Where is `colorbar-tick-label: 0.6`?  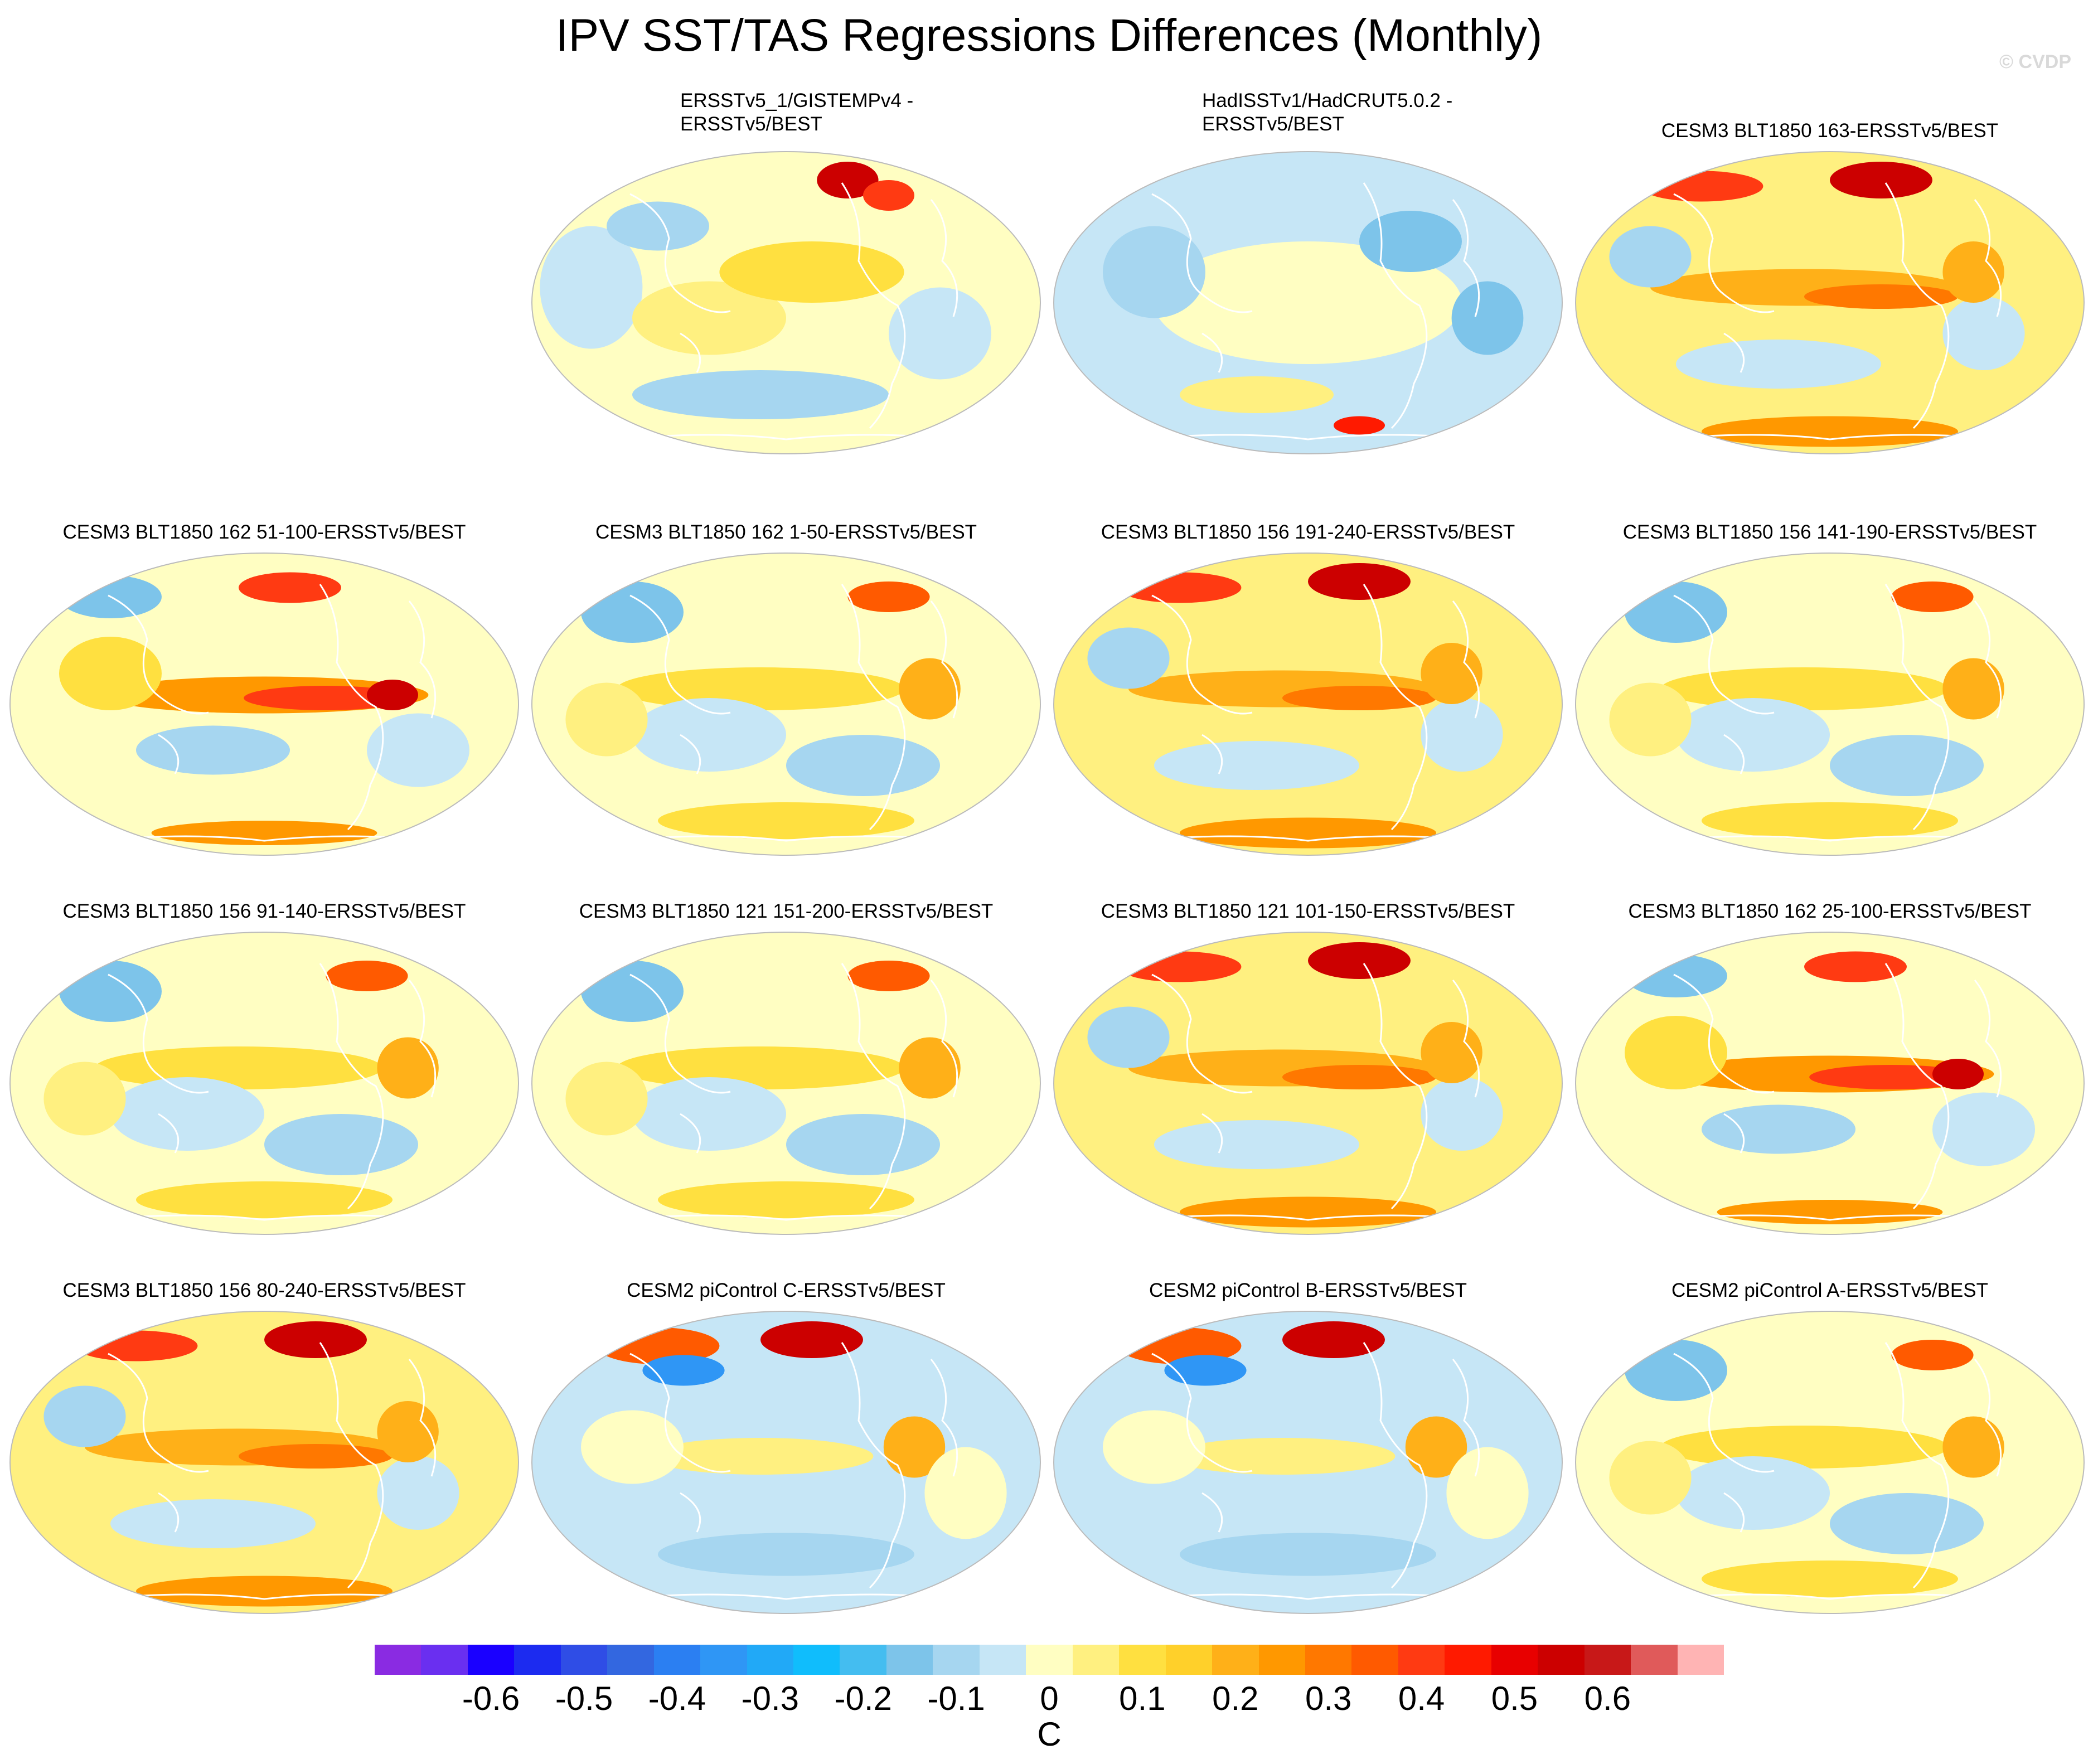 colorbar-tick-label: 0.6 is located at coordinates (1607, 1698).